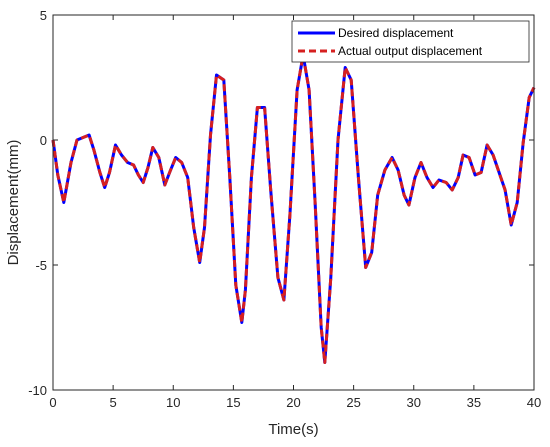  I want to click on y-tick-label: -5, so click(41, 265).